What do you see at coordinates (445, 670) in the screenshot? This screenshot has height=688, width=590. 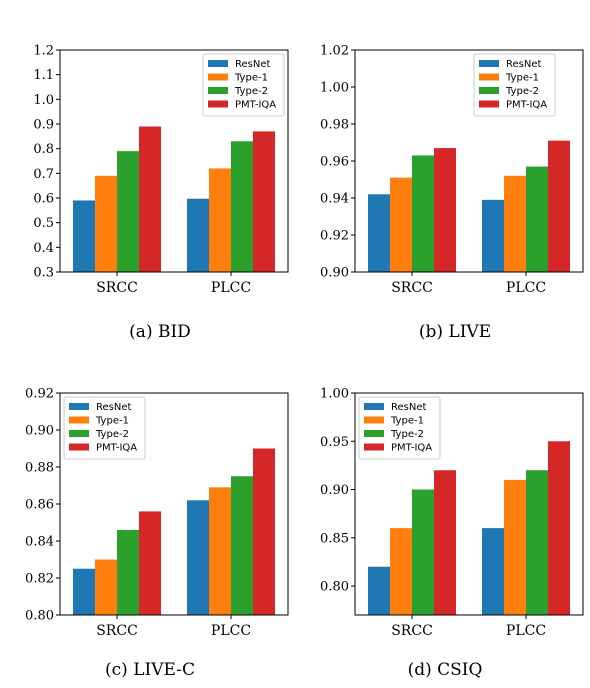 I see `panel-caption: (d) CSIQ` at bounding box center [445, 670].